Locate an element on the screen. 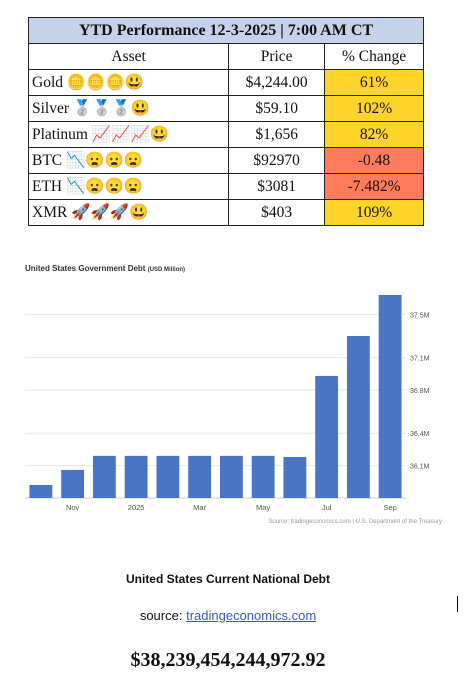 The width and height of the screenshot is (472, 693). change-cell: 82% is located at coordinates (374, 134).